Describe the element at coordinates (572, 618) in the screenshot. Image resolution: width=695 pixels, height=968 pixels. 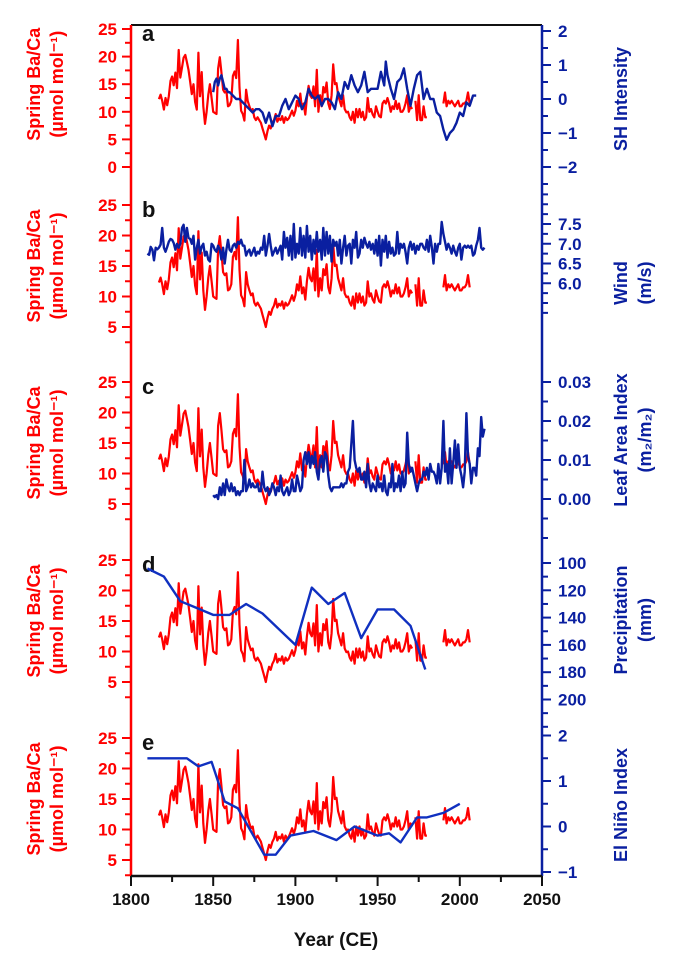
I see `right-tick-label: 140` at that location.